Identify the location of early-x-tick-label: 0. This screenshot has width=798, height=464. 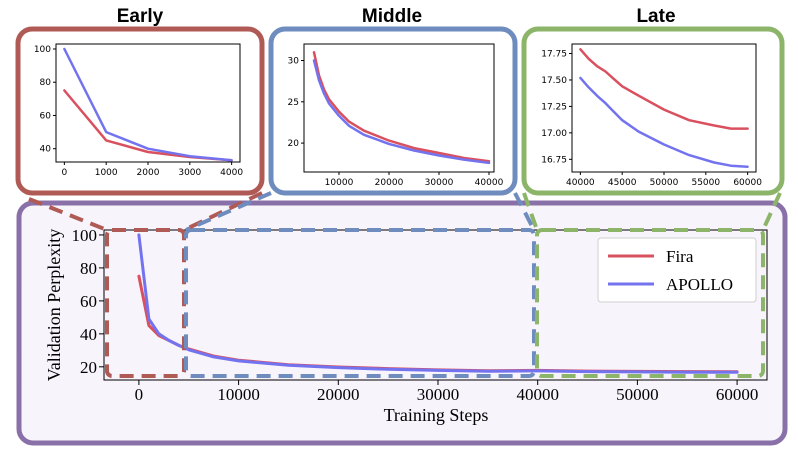
(64, 173).